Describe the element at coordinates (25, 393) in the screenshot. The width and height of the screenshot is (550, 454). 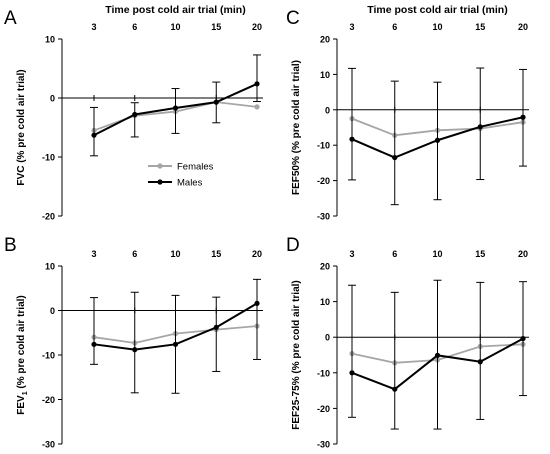
I see `y-axis-title-subscript: 1` at that location.